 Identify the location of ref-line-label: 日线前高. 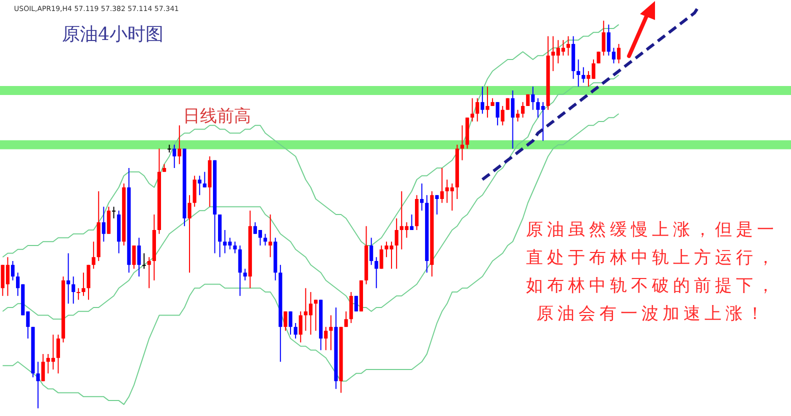
(217, 116).